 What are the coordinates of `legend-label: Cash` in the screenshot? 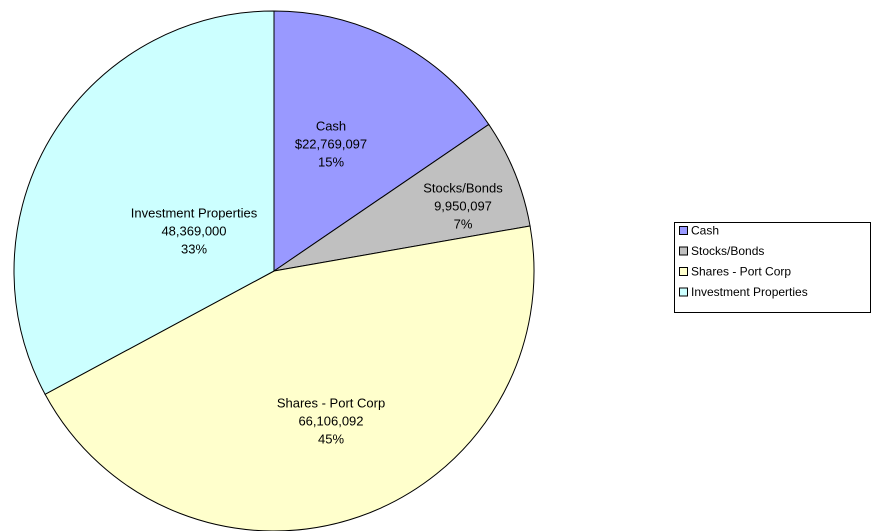 It's located at (705, 231).